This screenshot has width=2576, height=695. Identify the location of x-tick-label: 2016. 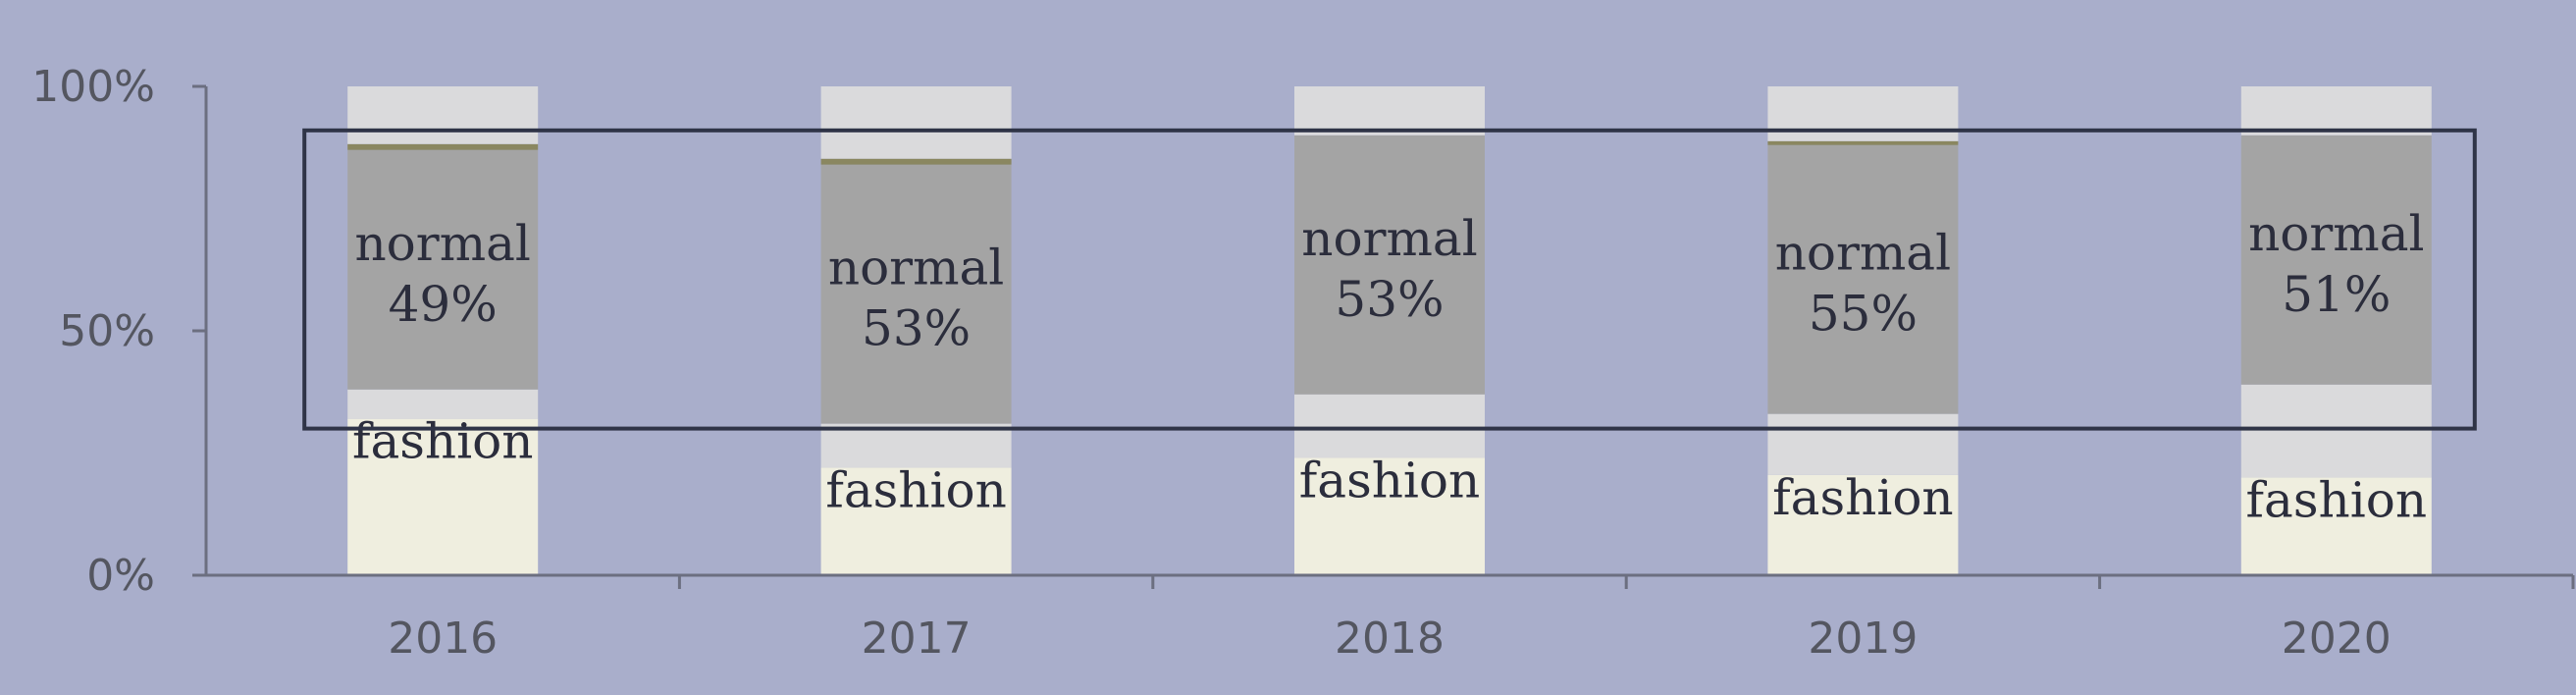
(443, 639).